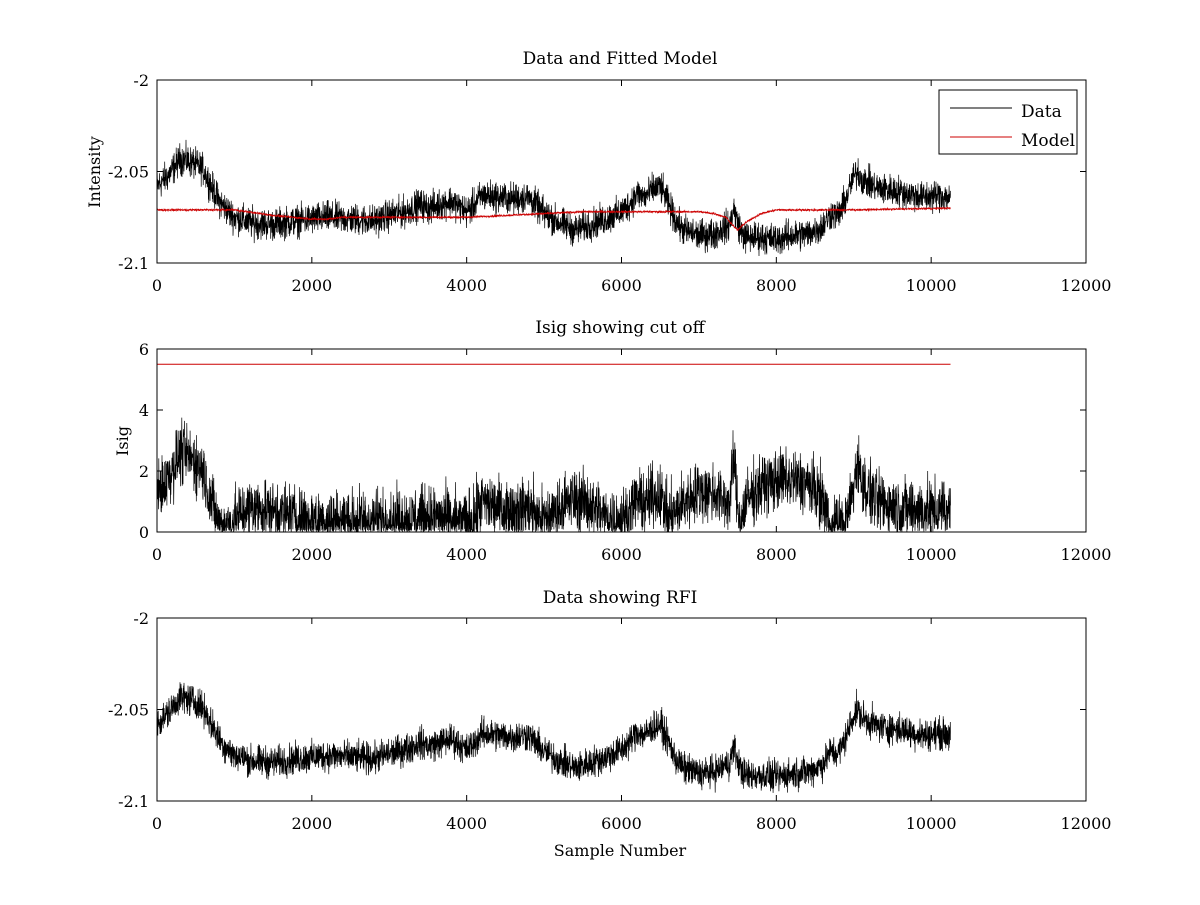 Image resolution: width=1200 pixels, height=905 pixels. Describe the element at coordinates (144, 410) in the screenshot. I see `y-tick-label: 4` at that location.